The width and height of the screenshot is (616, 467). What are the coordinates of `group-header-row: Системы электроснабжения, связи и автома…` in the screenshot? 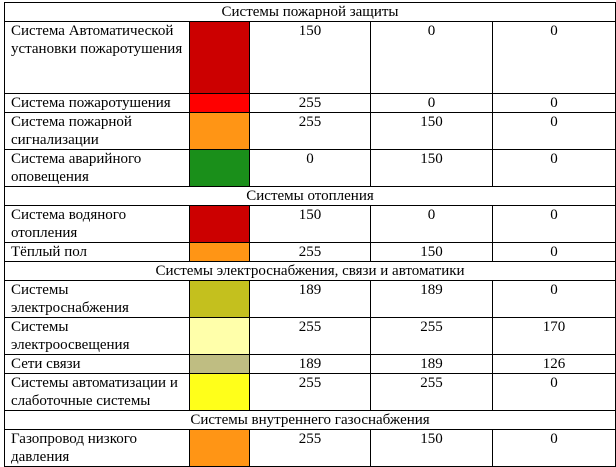 It's located at (309, 271).